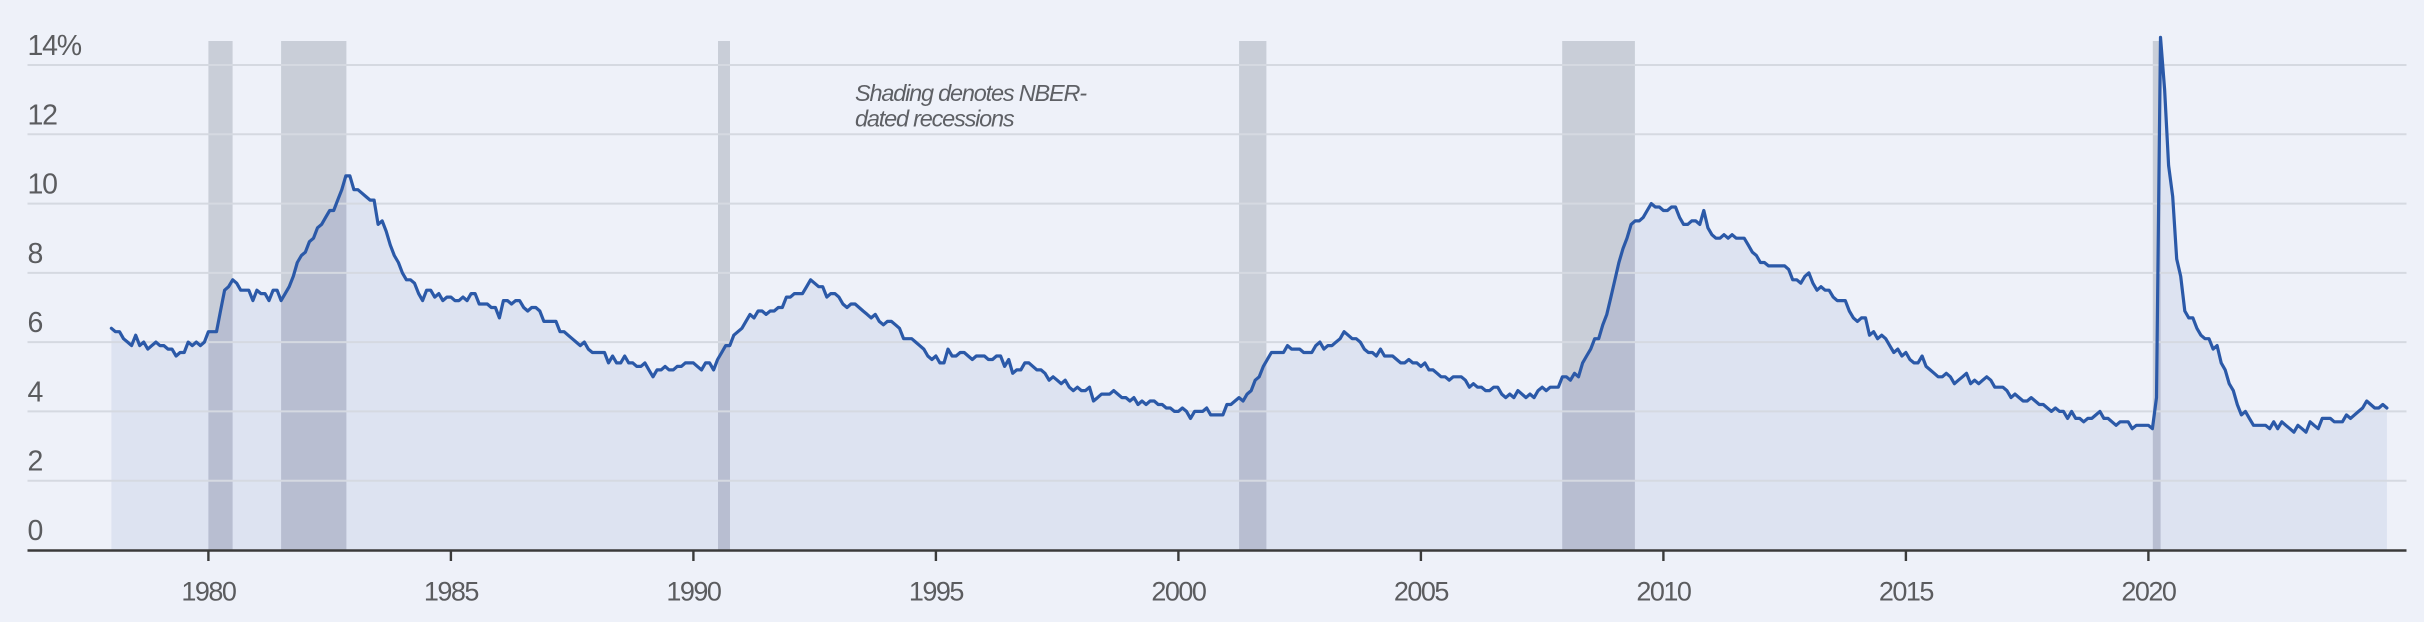  Describe the element at coordinates (936, 592) in the screenshot. I see `svg-text: 1995` at that location.